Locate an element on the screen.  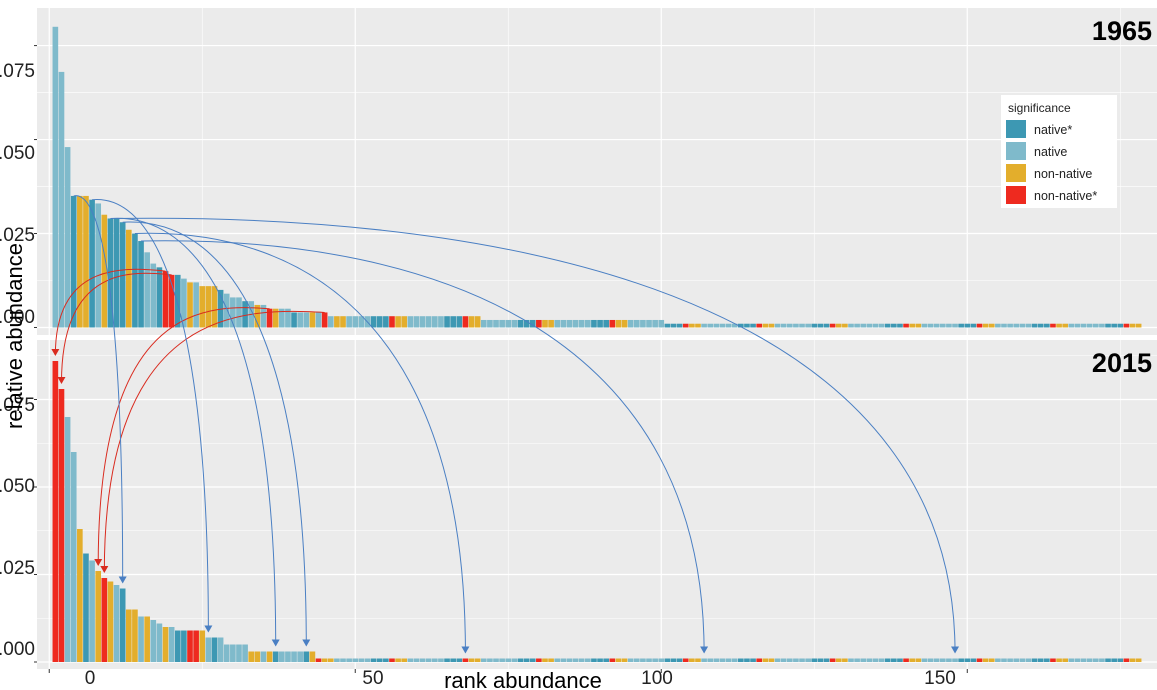
y-tick-label: 0.050 is located at coordinates (17, 486).